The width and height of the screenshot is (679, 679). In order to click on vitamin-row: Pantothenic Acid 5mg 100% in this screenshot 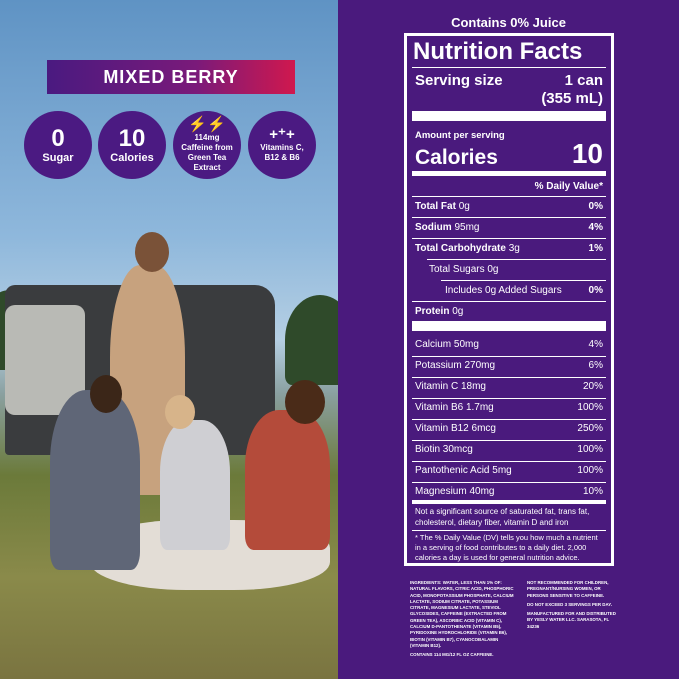, I will do `click(509, 470)`.